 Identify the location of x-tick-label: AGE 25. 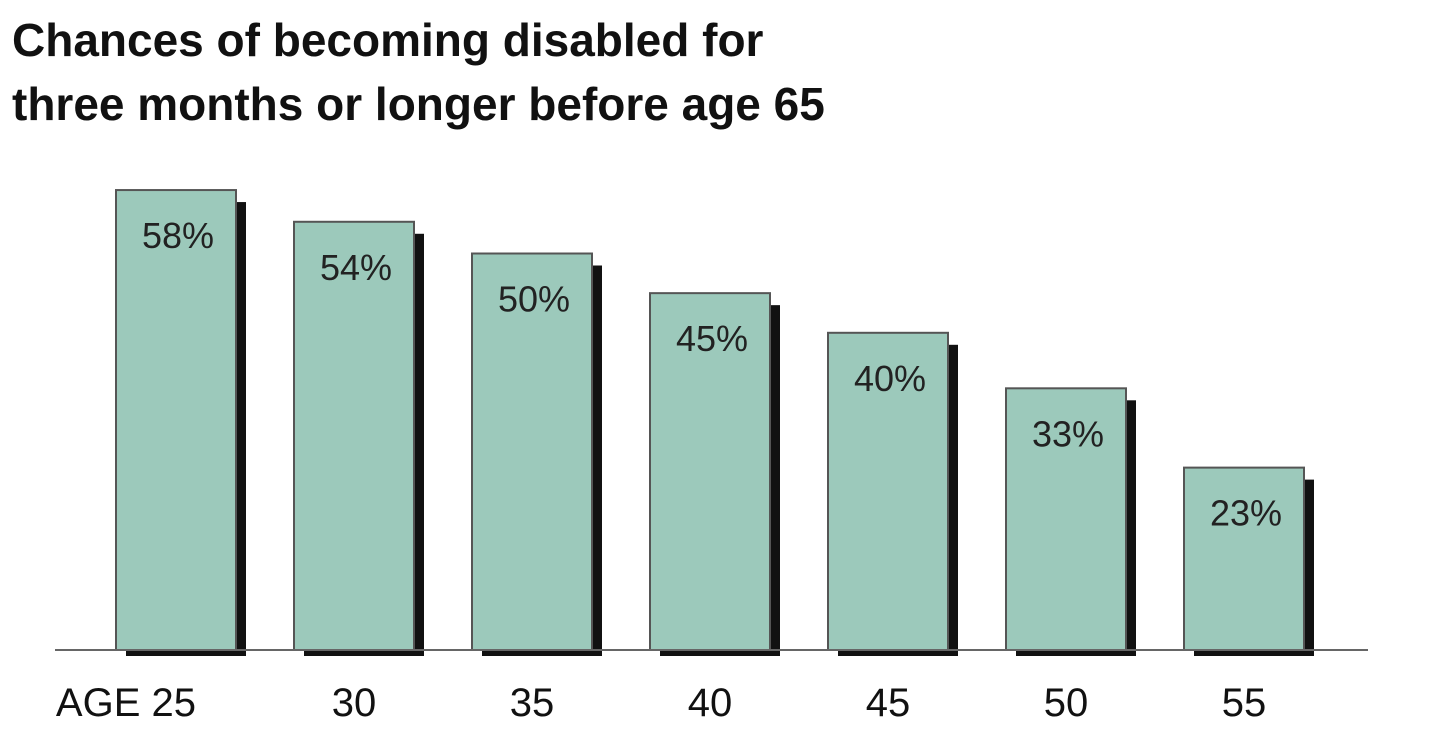
(126, 703).